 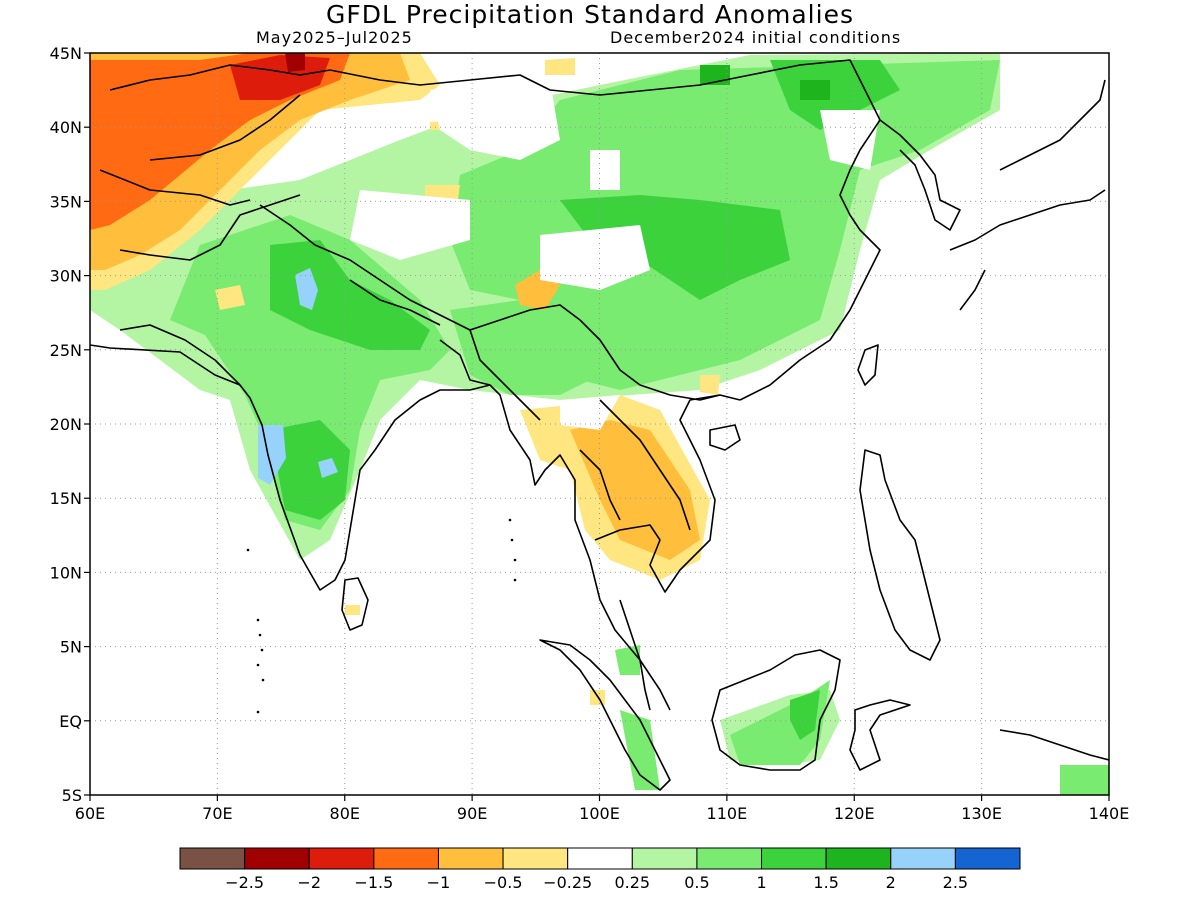 What do you see at coordinates (66, 424) in the screenshot?
I see `lat-tick-label: 20N` at bounding box center [66, 424].